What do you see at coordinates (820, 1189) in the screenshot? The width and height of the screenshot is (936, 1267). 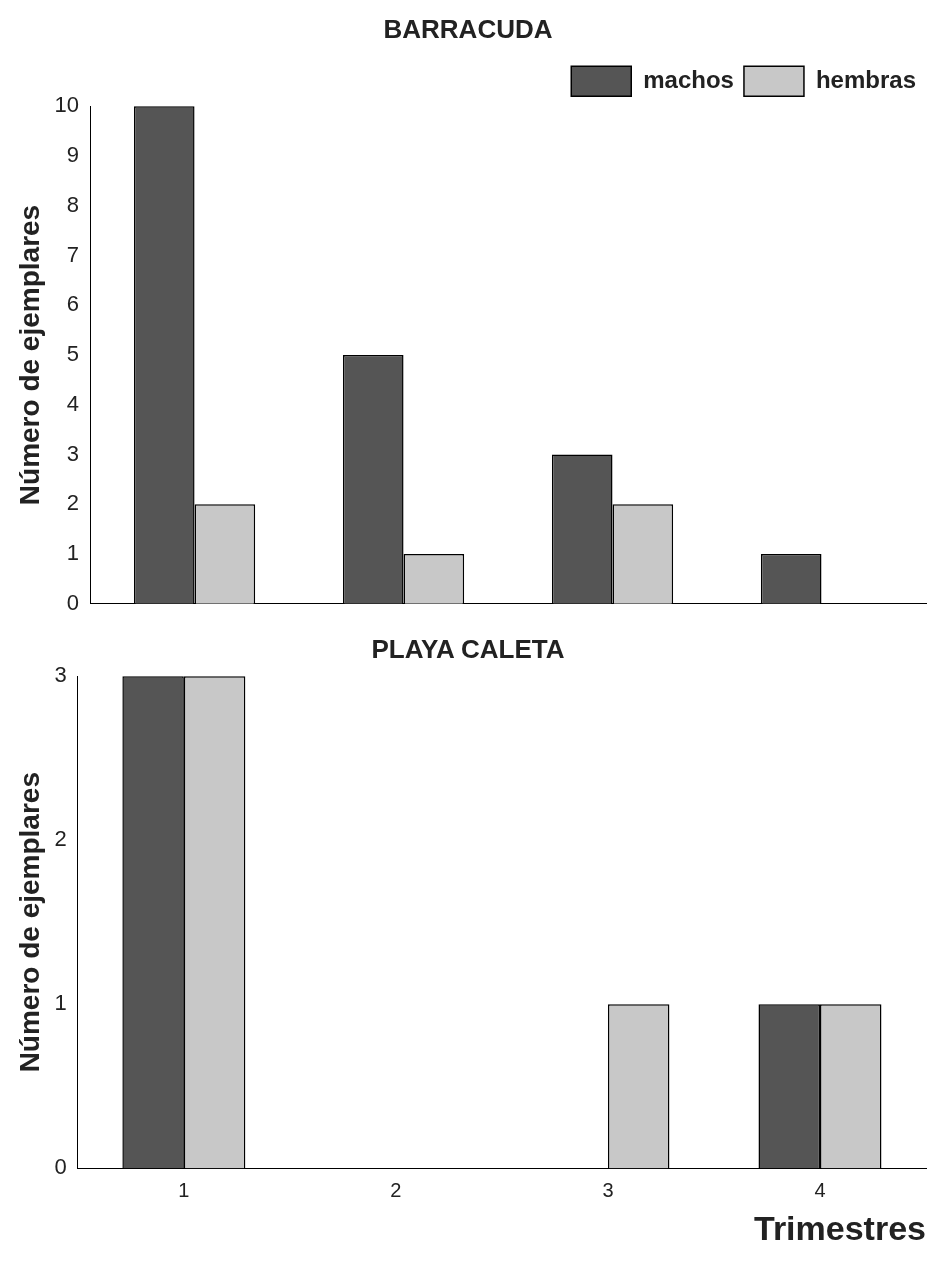 I see `x-tick-label: 4` at bounding box center [820, 1189].